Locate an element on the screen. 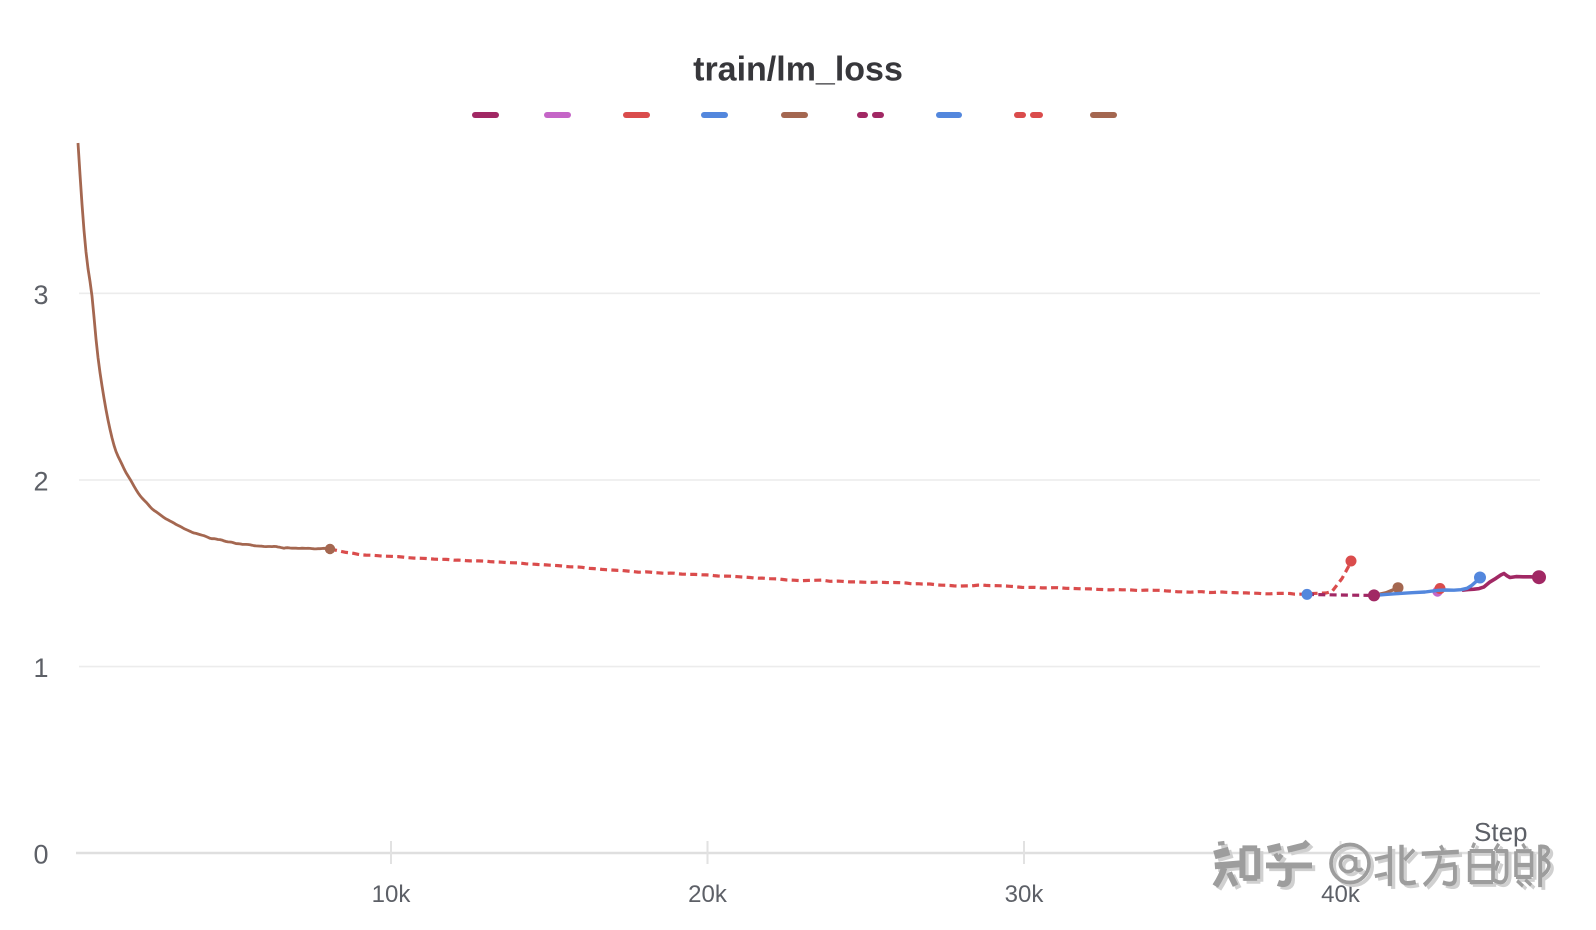 The height and width of the screenshot is (930, 1596). svg-text: 3 is located at coordinates (40, 295).